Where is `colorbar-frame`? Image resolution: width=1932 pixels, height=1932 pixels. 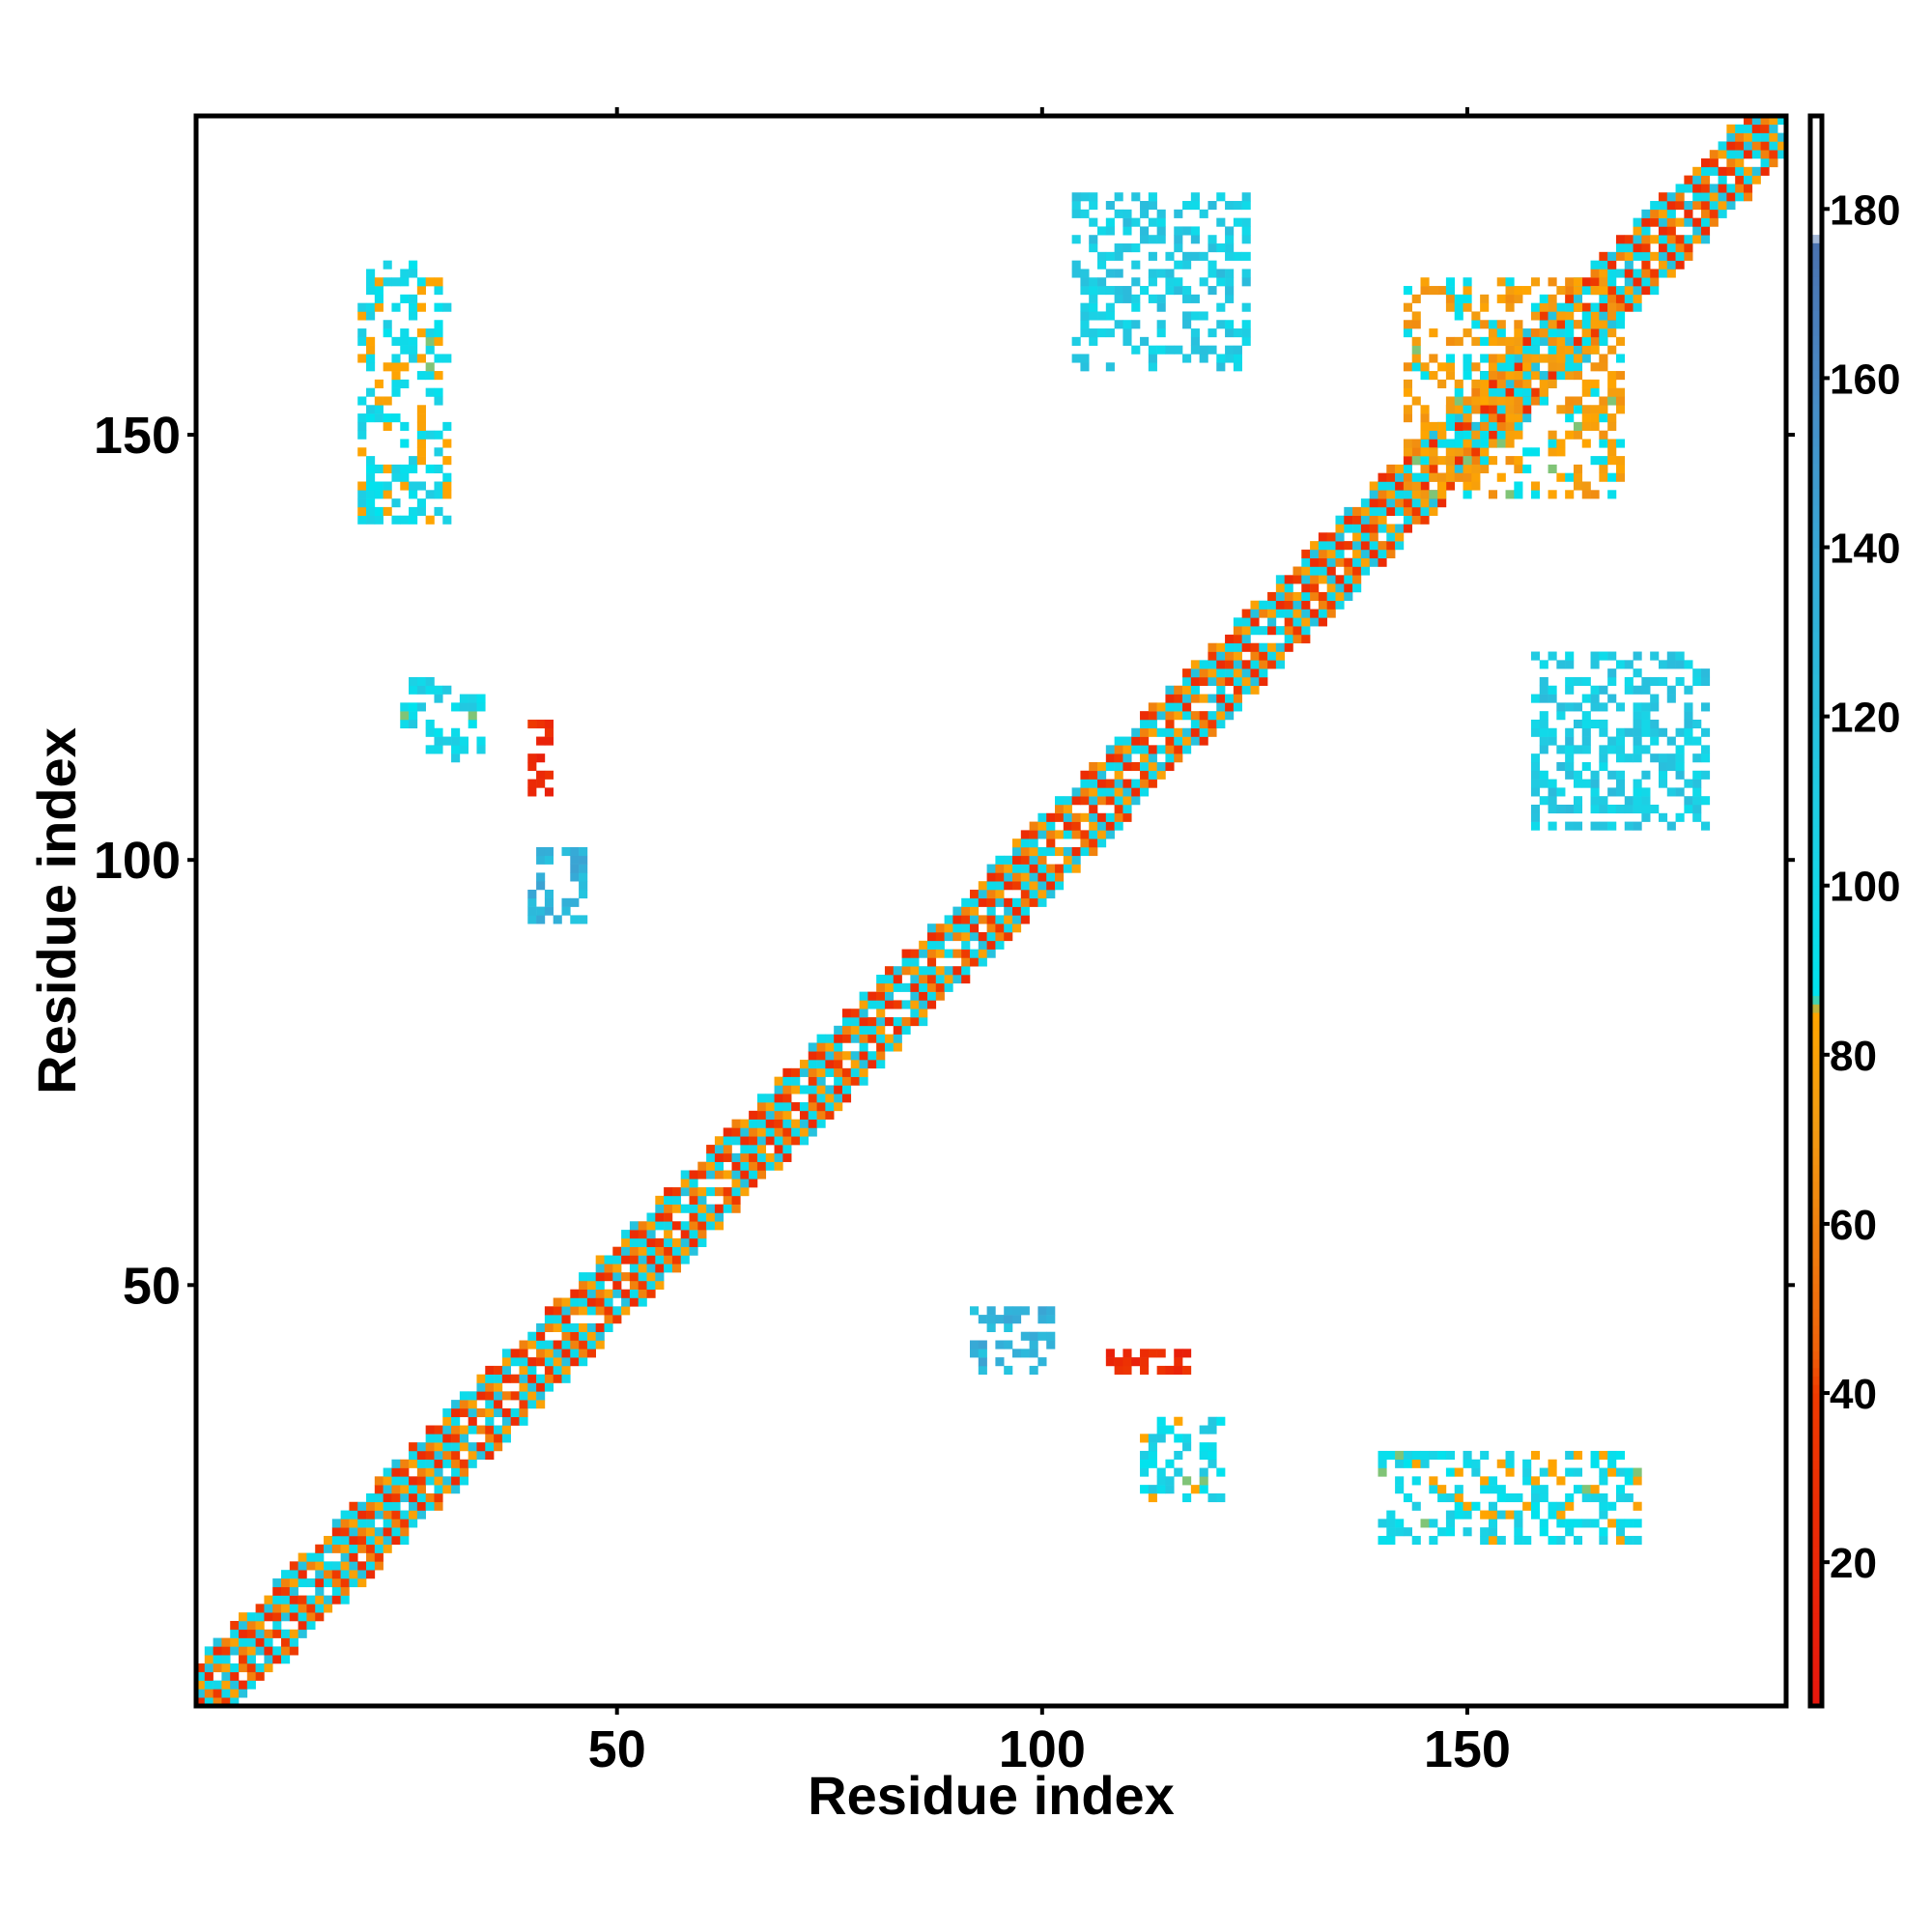
colorbar-frame is located at coordinates (1816, 911).